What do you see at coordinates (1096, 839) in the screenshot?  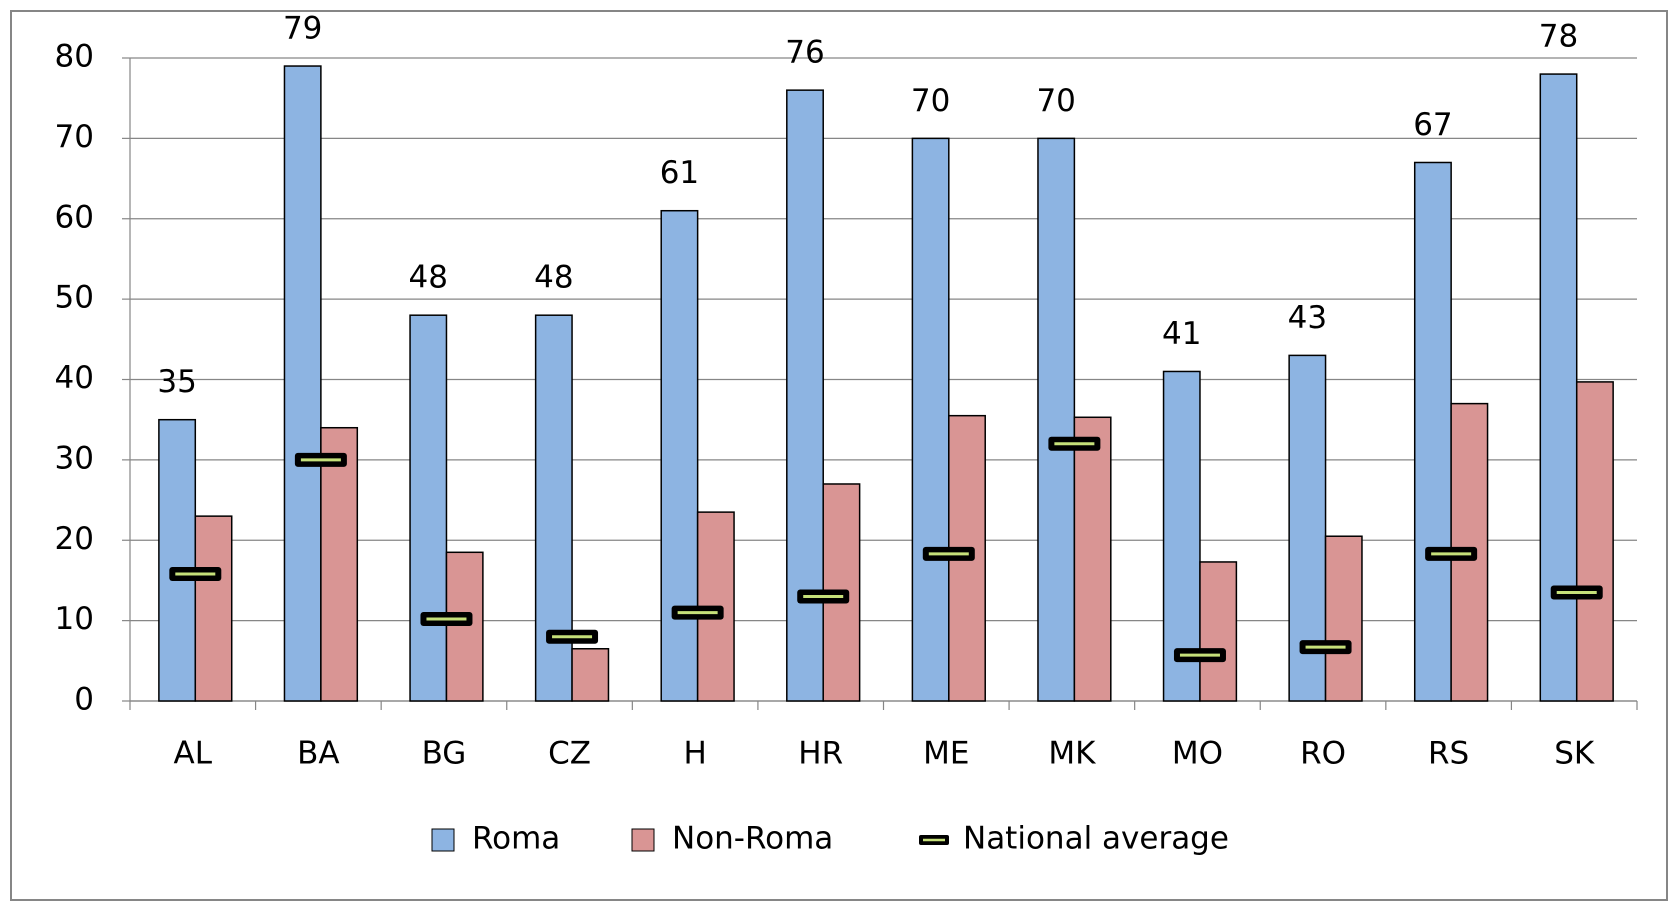 I see `legend-label: National average` at bounding box center [1096, 839].